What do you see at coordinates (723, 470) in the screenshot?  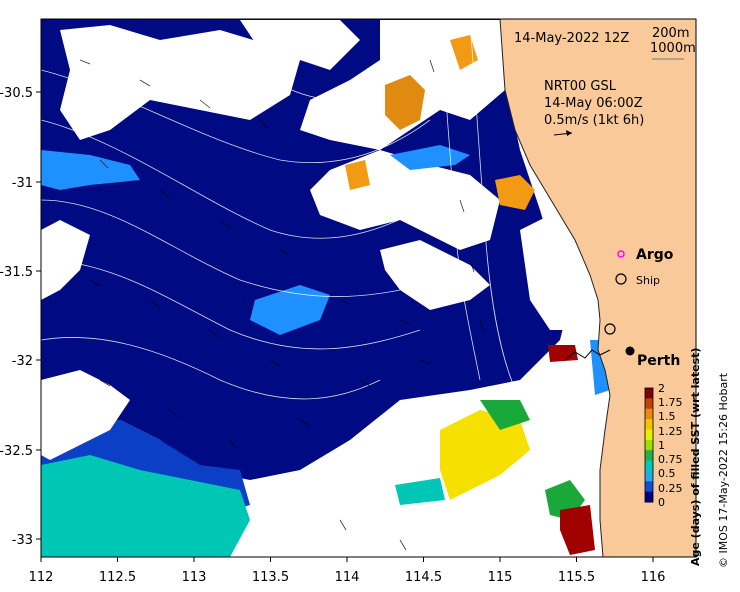 I see `credit-text: © IMOS 17-May-2022 15:26 Hobart` at bounding box center [723, 470].